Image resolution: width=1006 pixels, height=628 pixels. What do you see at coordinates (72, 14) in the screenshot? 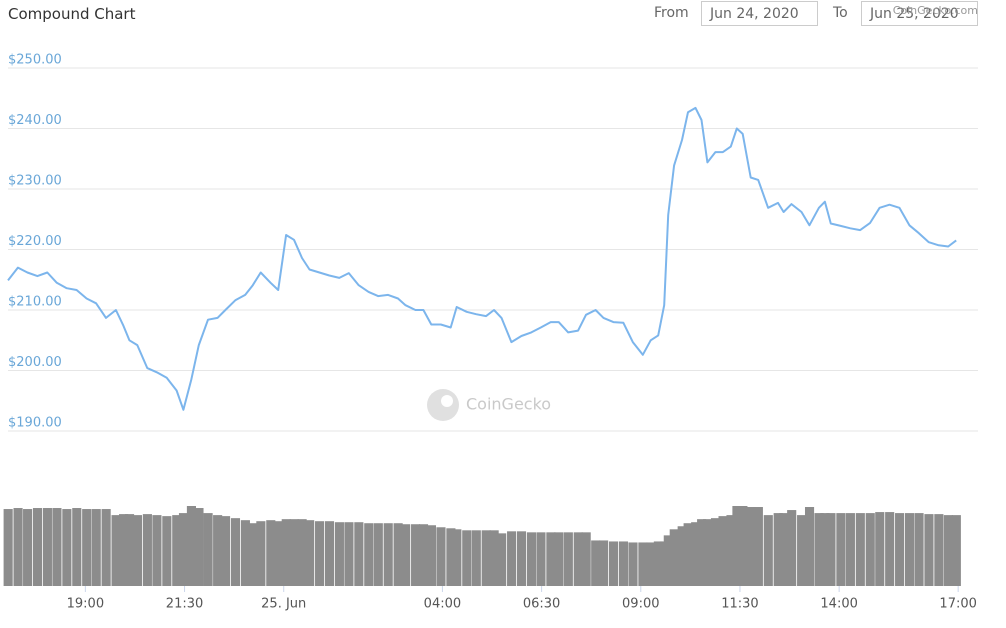
I see `chart-title: Compound Chart` at bounding box center [72, 14].